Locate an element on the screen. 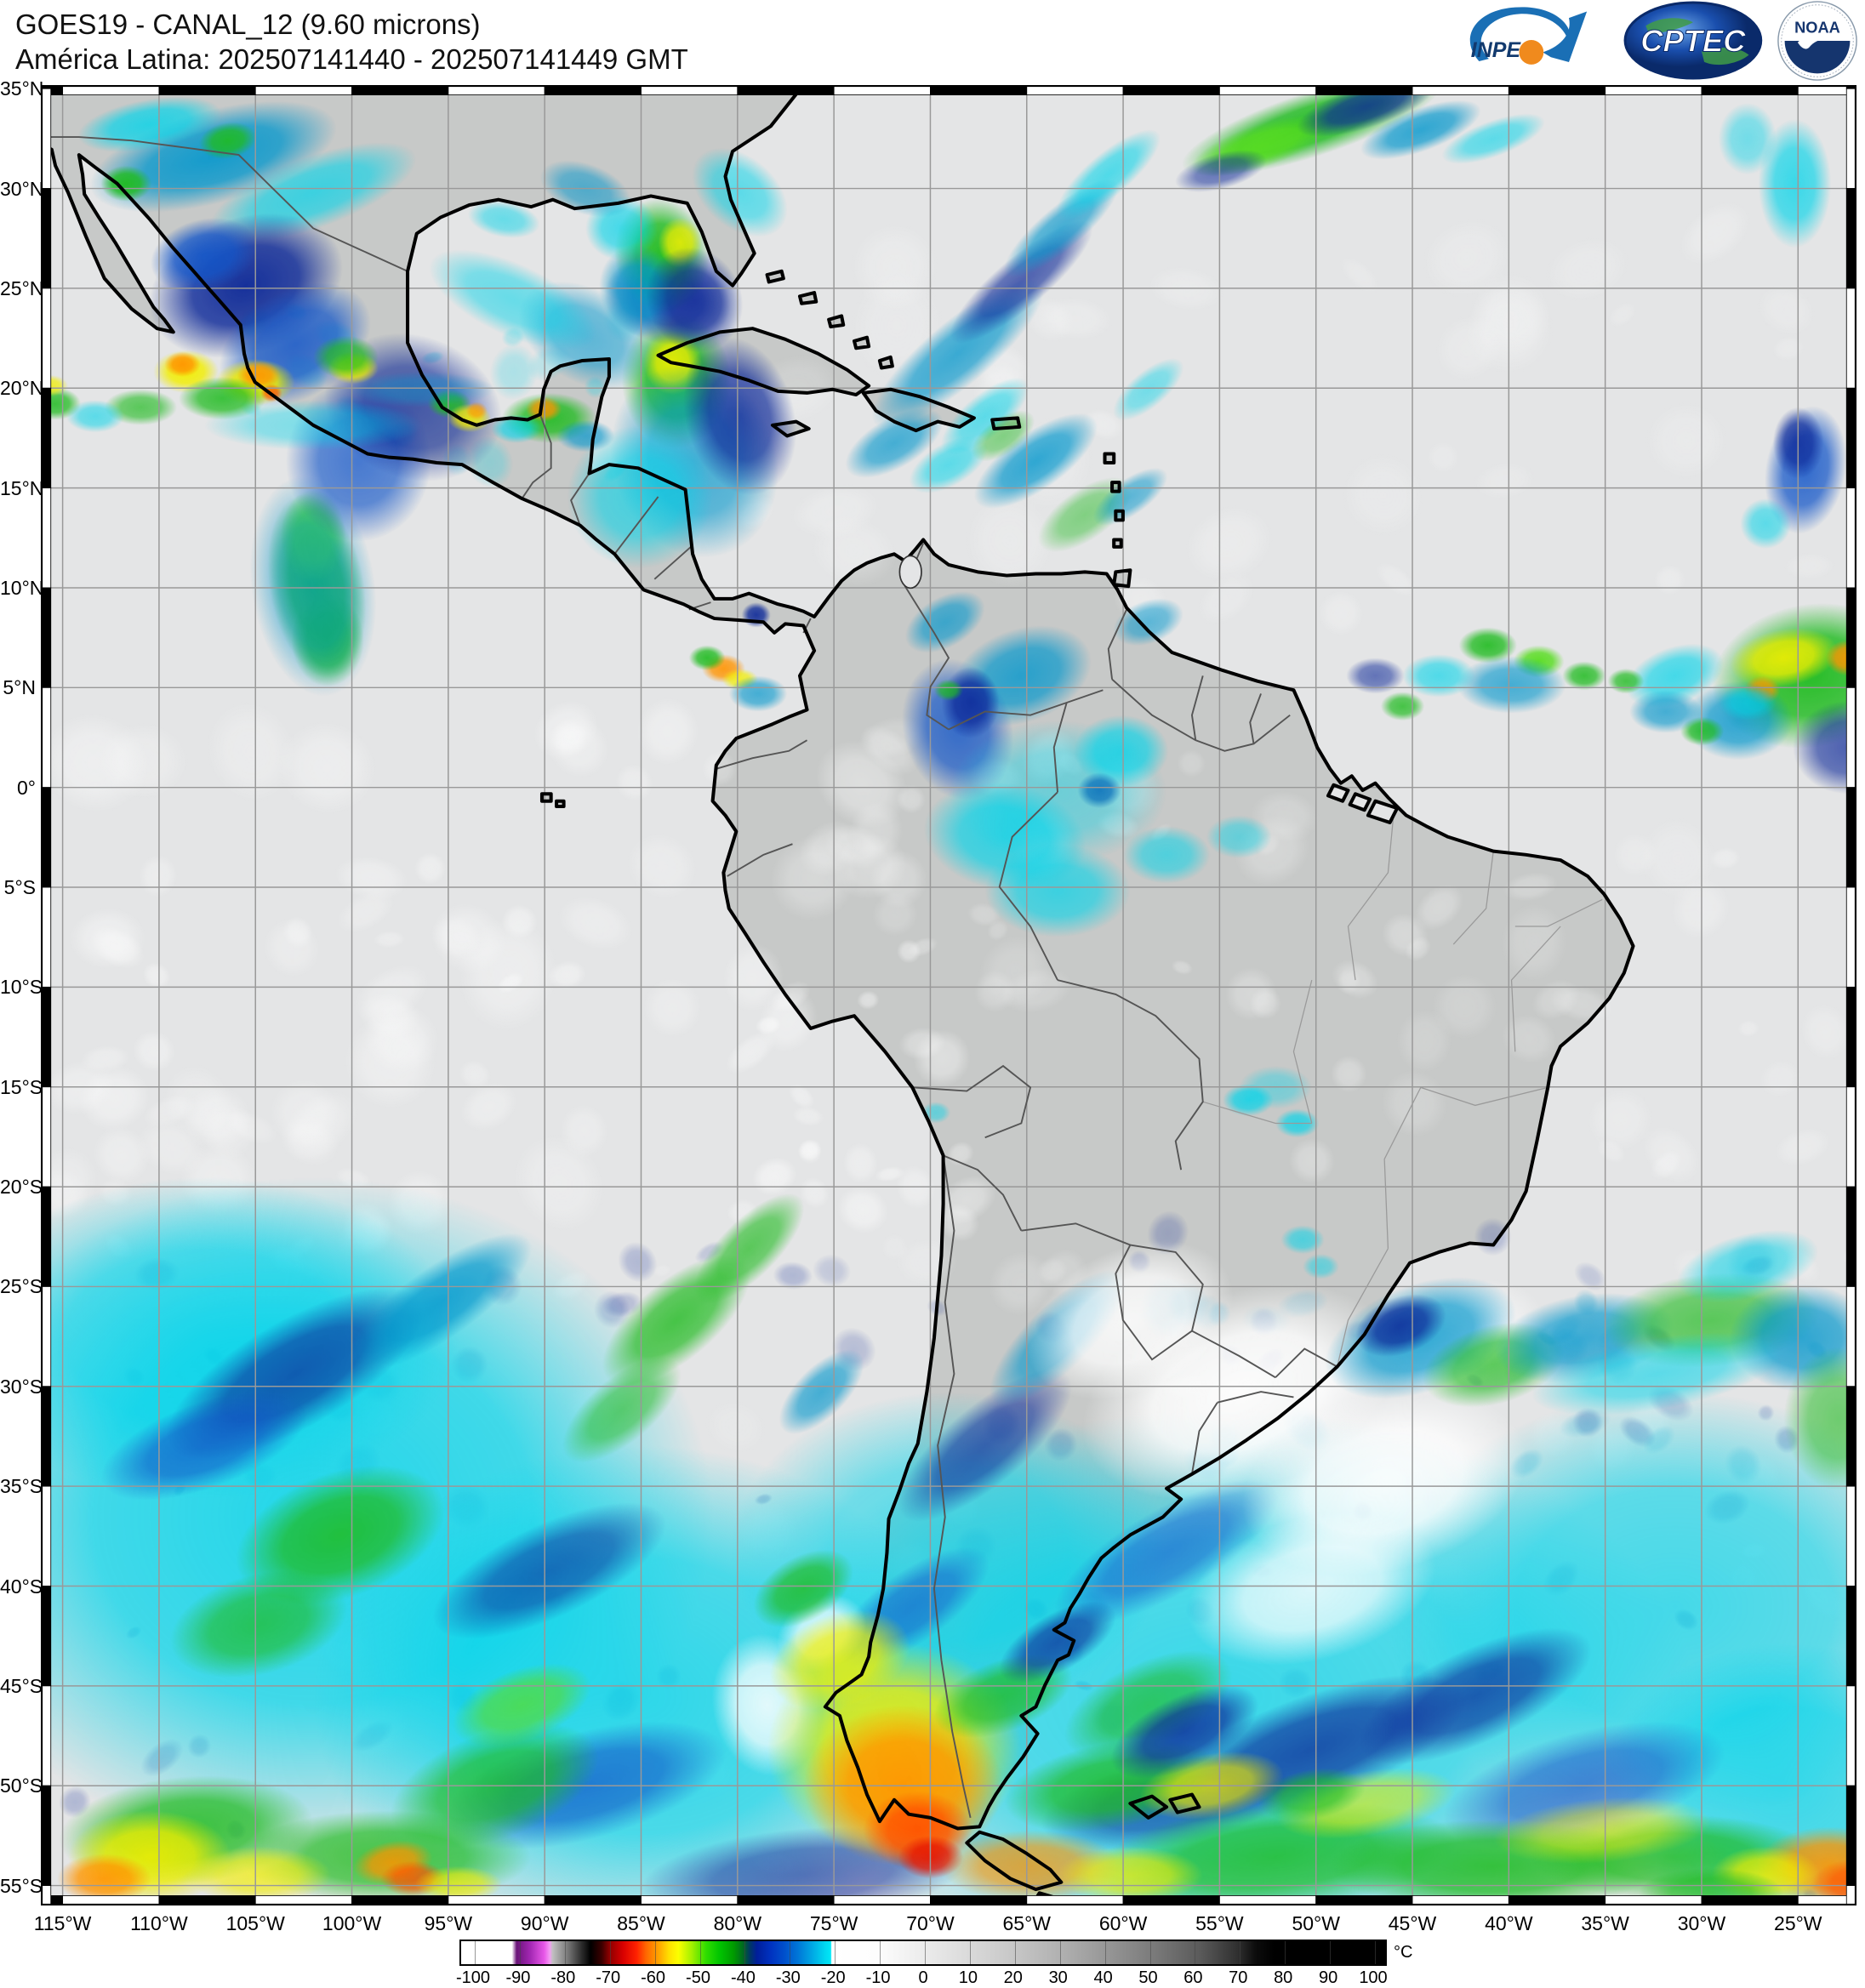 Image resolution: width=1865 pixels, height=1988 pixels. inpe-arrow is located at coordinates (1565, 36).